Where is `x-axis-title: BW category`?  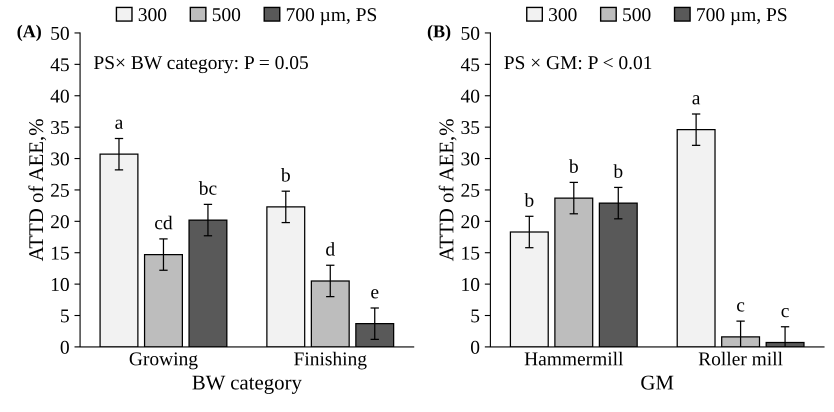 x-axis-title: BW category is located at coordinates (247, 385).